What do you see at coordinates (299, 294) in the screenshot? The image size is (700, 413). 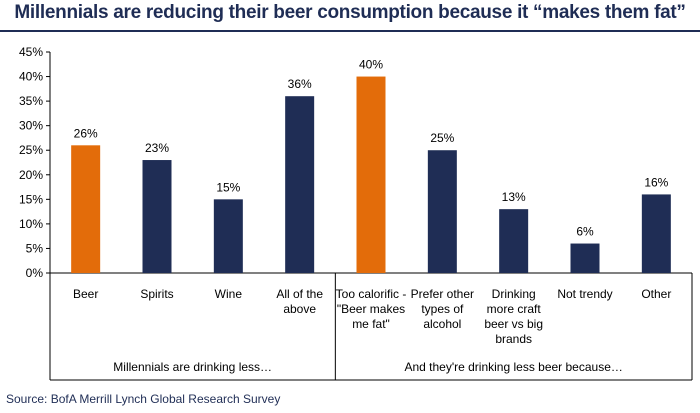 I see `x-tick-label: All of the` at bounding box center [299, 294].